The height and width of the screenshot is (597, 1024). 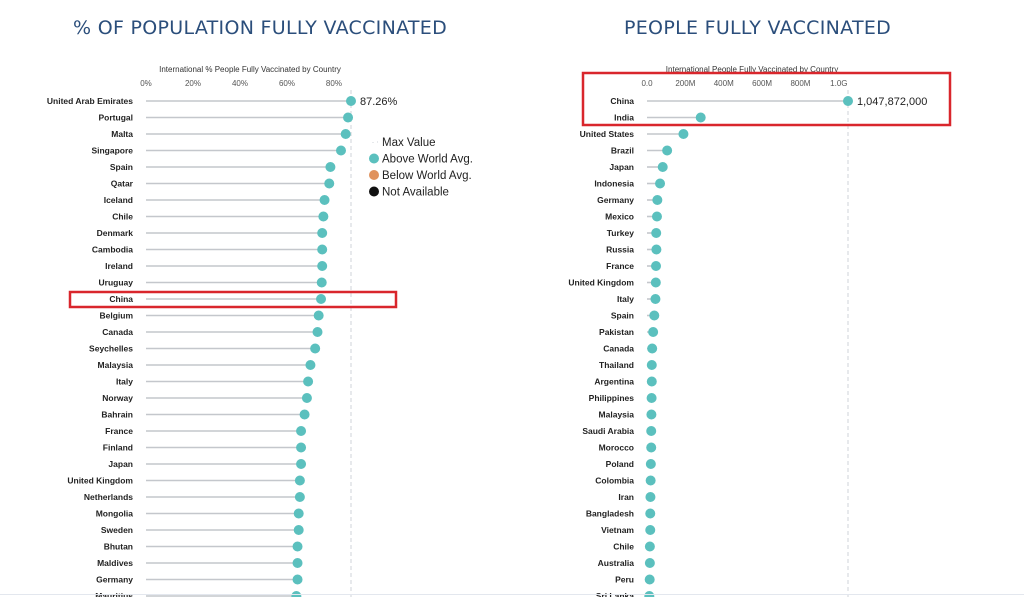 What do you see at coordinates (117, 332) in the screenshot?
I see `left-category-label: Canada` at bounding box center [117, 332].